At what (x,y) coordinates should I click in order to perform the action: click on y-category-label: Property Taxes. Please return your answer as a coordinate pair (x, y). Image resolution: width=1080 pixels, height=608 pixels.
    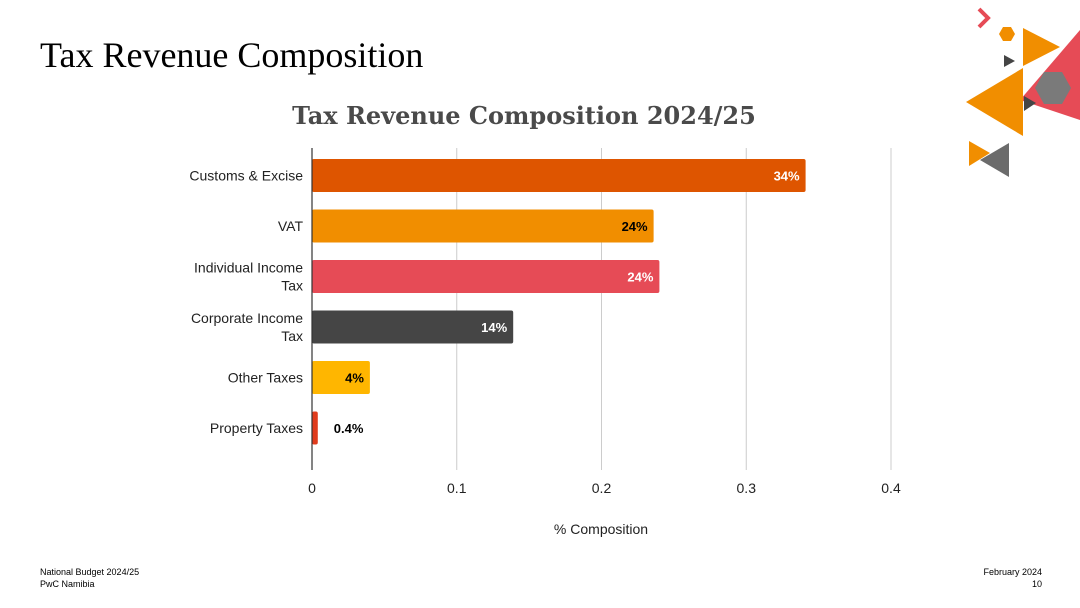
    Looking at the image, I should click on (256, 428).